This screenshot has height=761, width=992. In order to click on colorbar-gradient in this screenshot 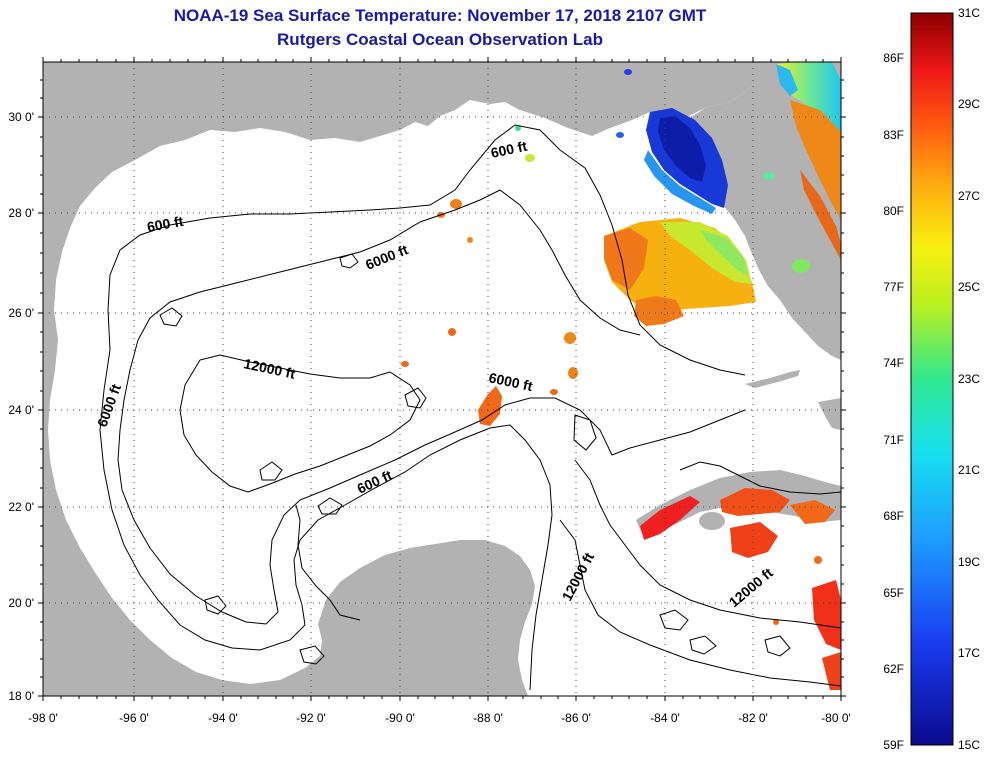, I will do `click(932, 379)`.